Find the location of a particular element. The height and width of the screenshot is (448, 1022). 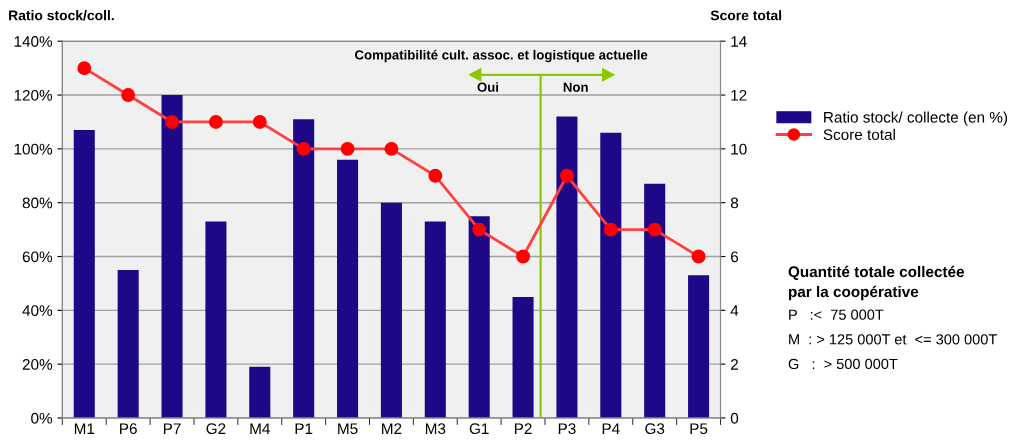

x-tick-label: G1 is located at coordinates (479, 429).